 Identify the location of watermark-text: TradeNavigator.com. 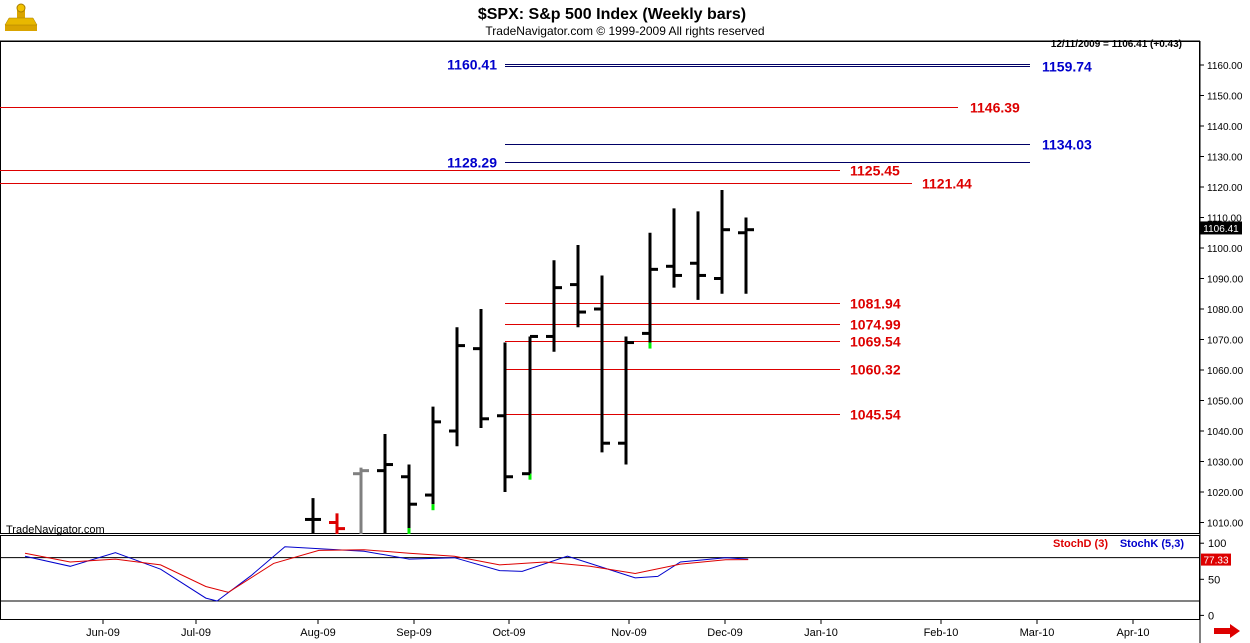
(55, 530).